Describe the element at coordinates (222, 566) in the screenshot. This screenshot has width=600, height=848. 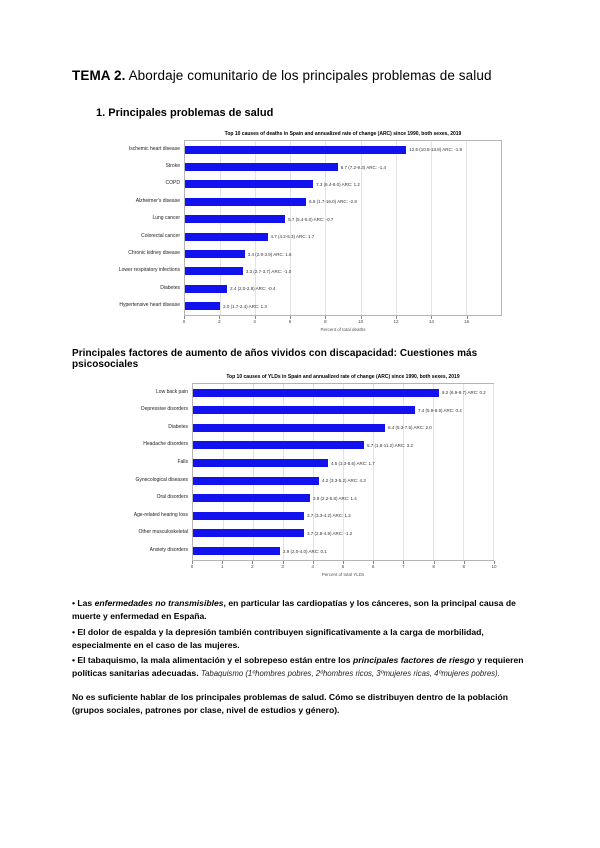
I see `axis-tick-number: 1` at that location.